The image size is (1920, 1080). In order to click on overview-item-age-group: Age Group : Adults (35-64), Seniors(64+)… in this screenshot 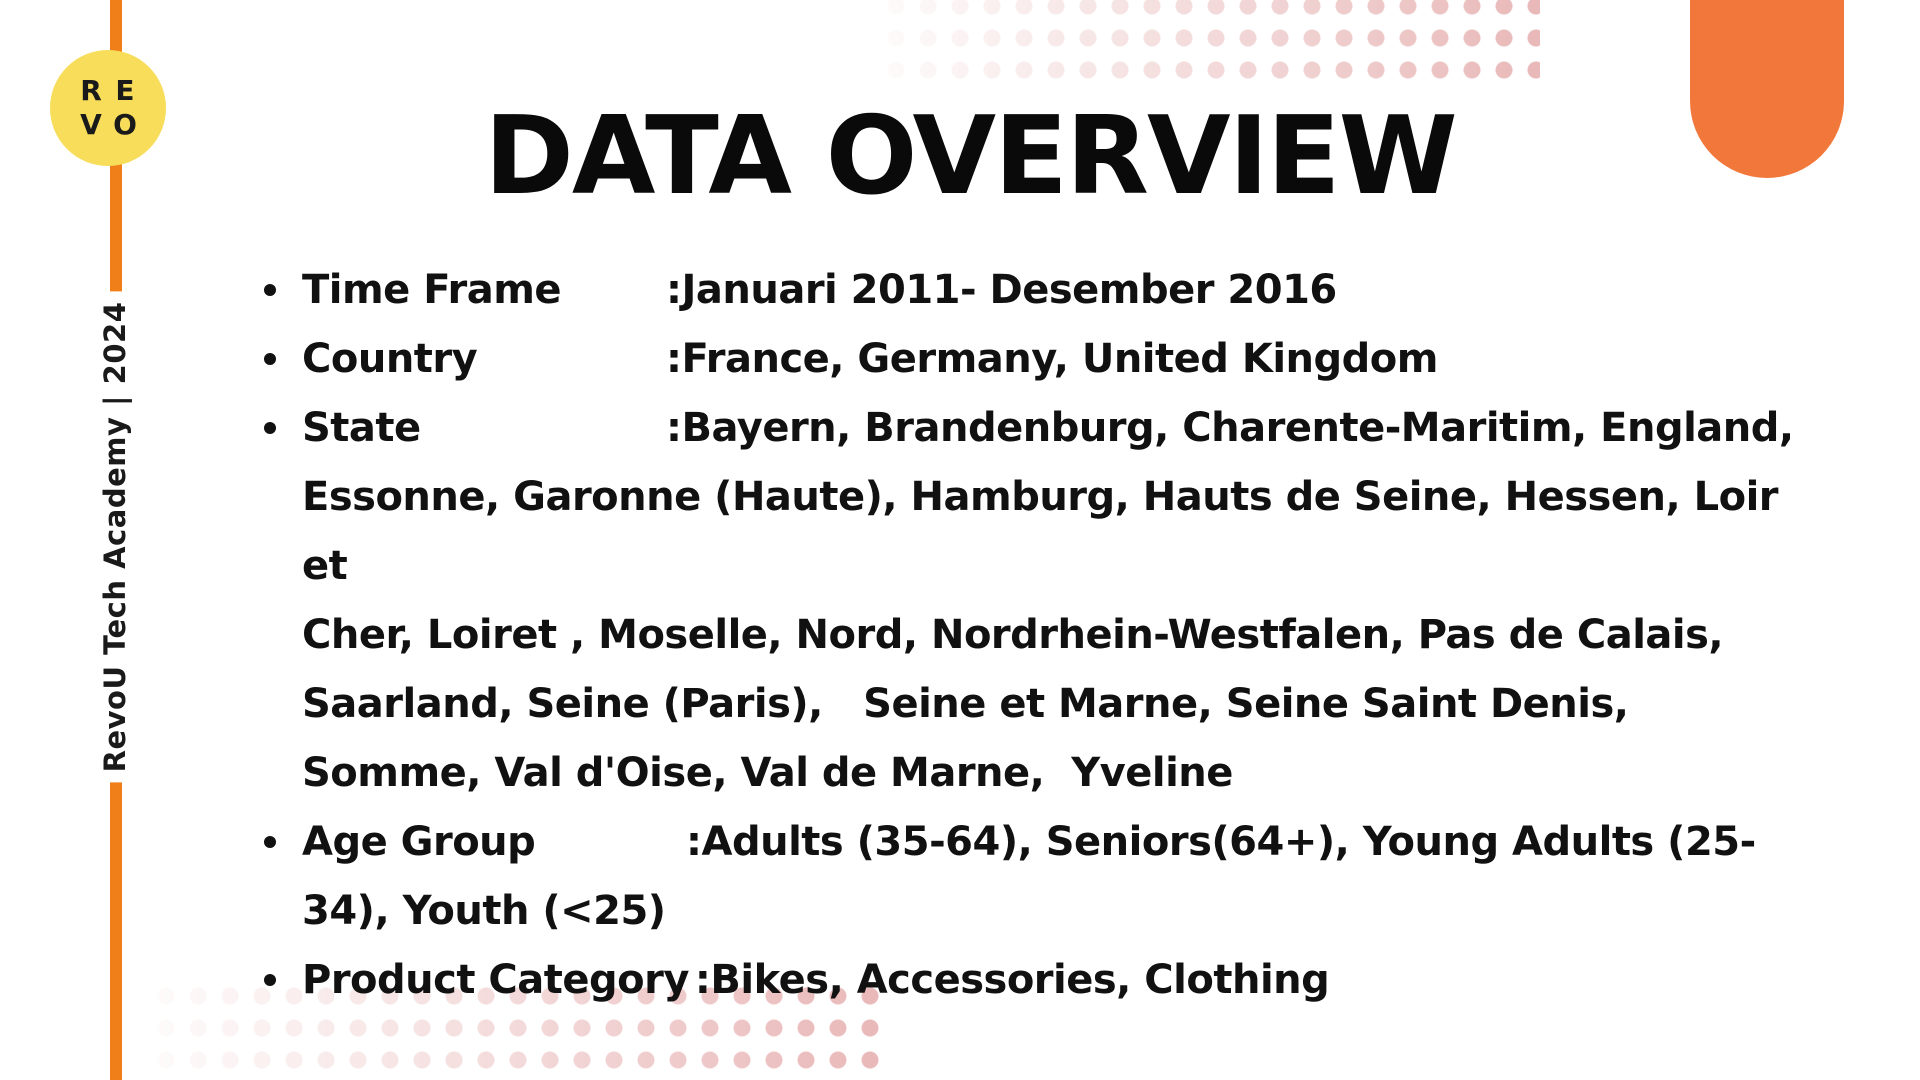, I will do `click(1038, 877)`.